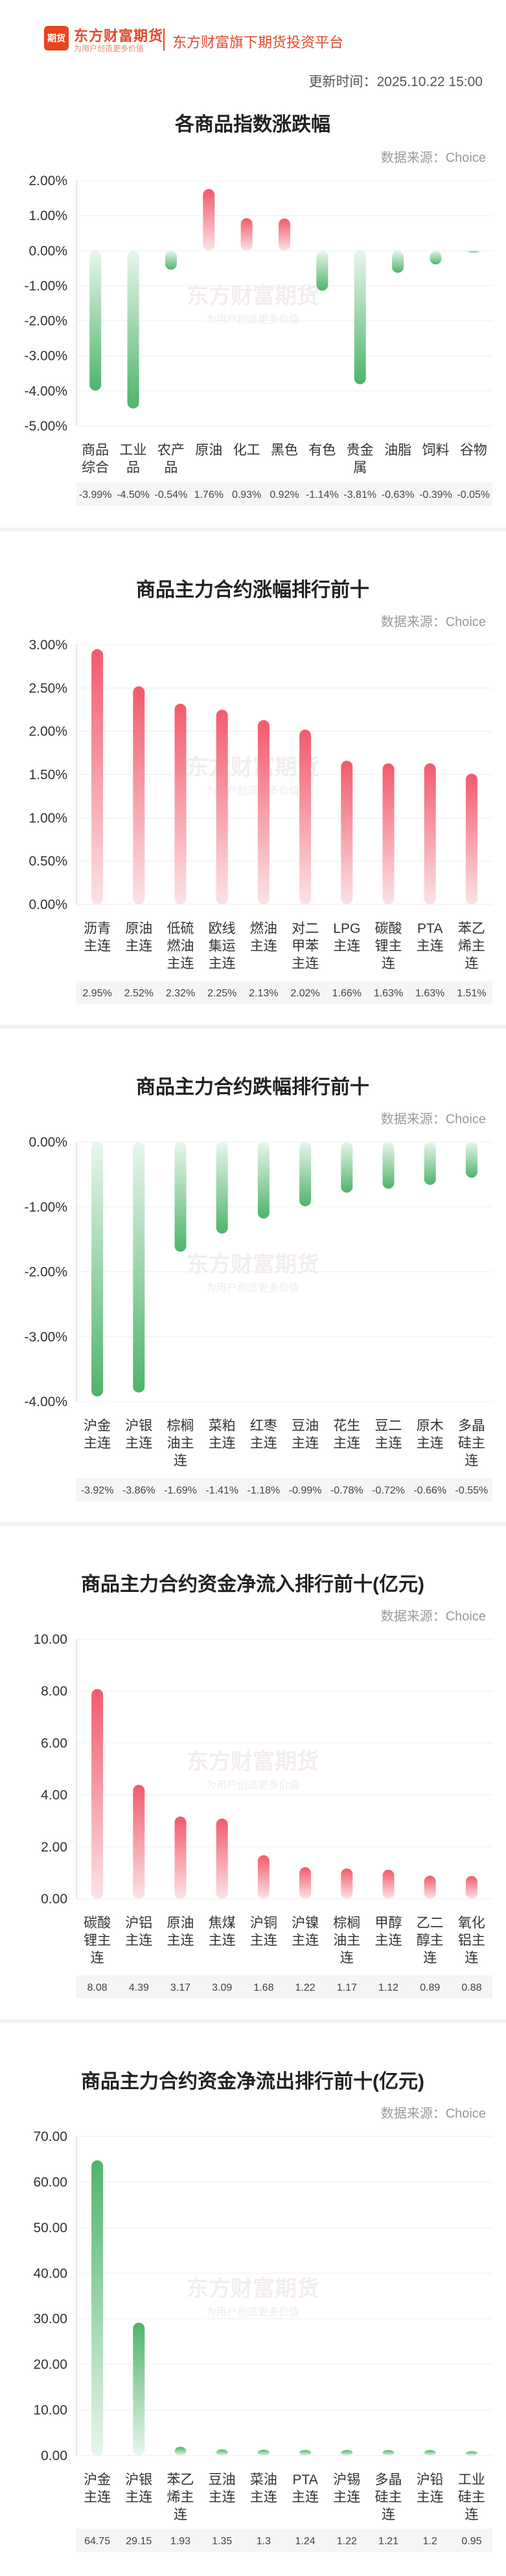  Describe the element at coordinates (208, 451) in the screenshot. I see `category-label-line: 原油` at that location.